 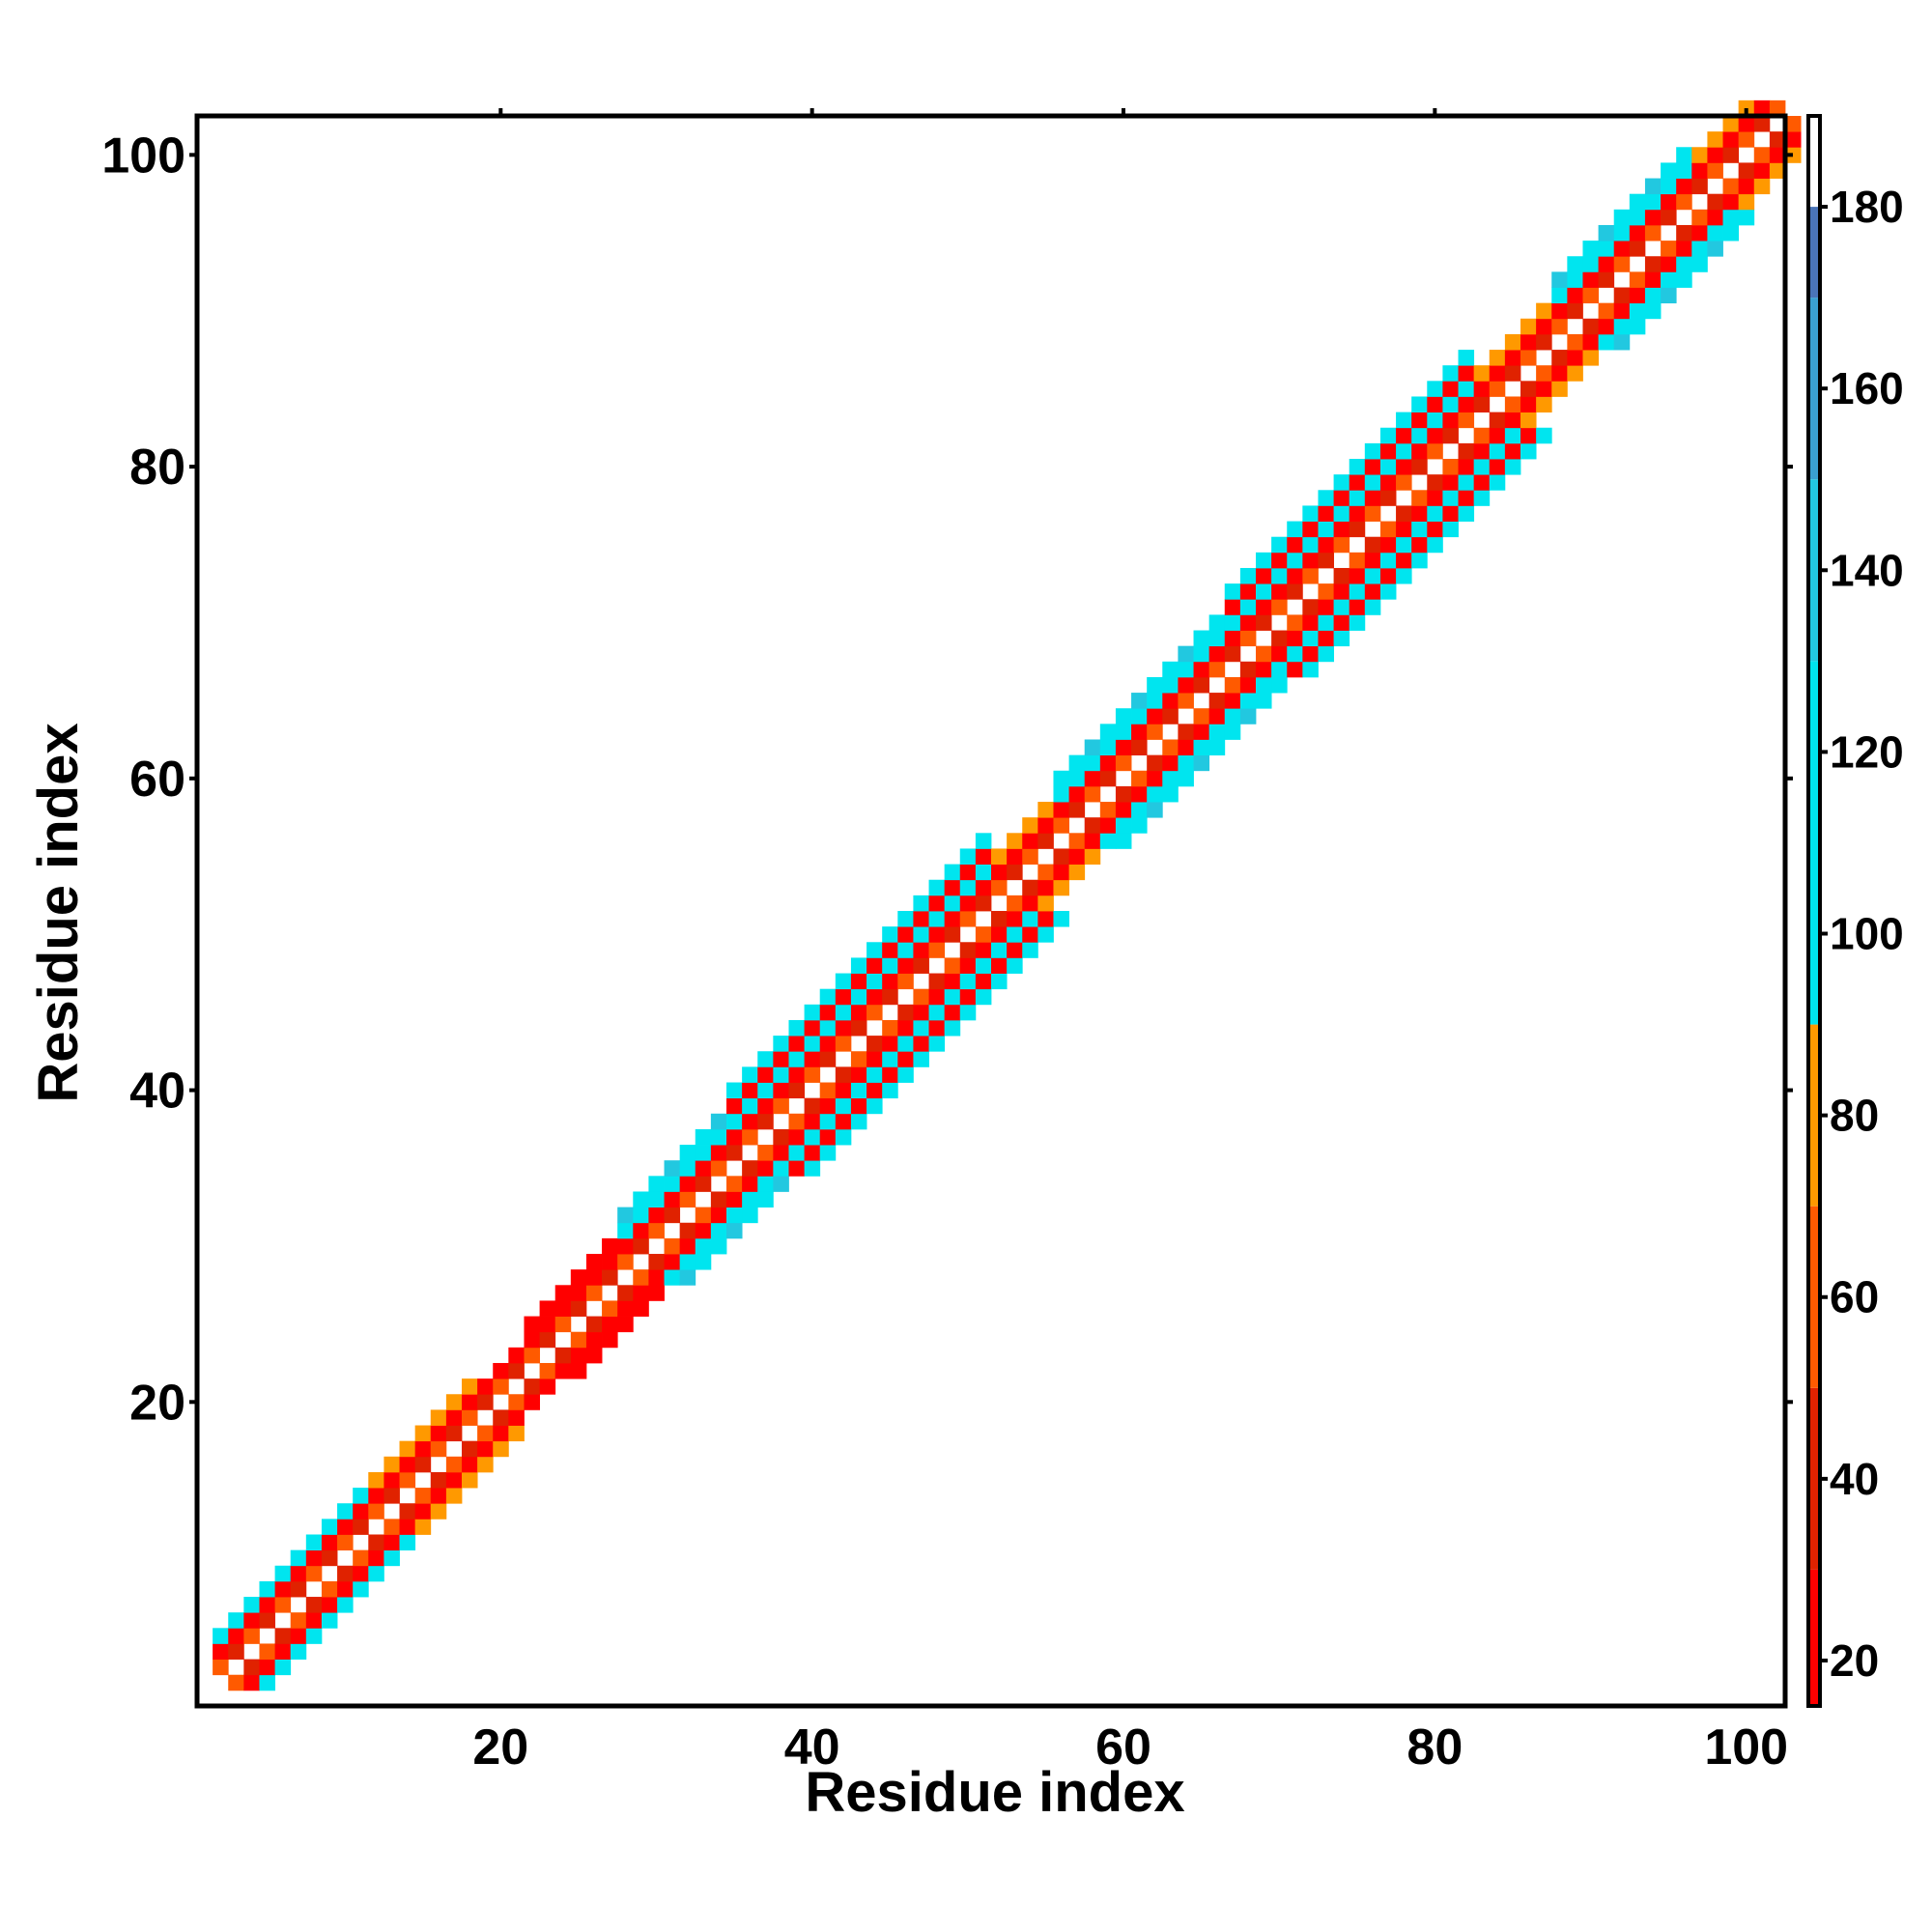 I want to click on colorbar-band, so click(x=1814, y=1297).